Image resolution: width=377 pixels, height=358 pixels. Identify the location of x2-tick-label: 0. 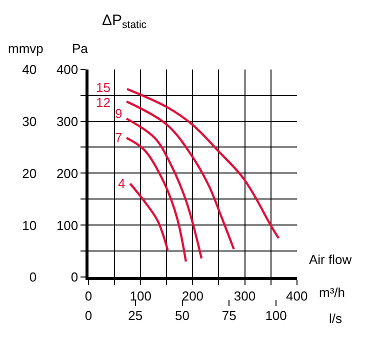
(88, 316).